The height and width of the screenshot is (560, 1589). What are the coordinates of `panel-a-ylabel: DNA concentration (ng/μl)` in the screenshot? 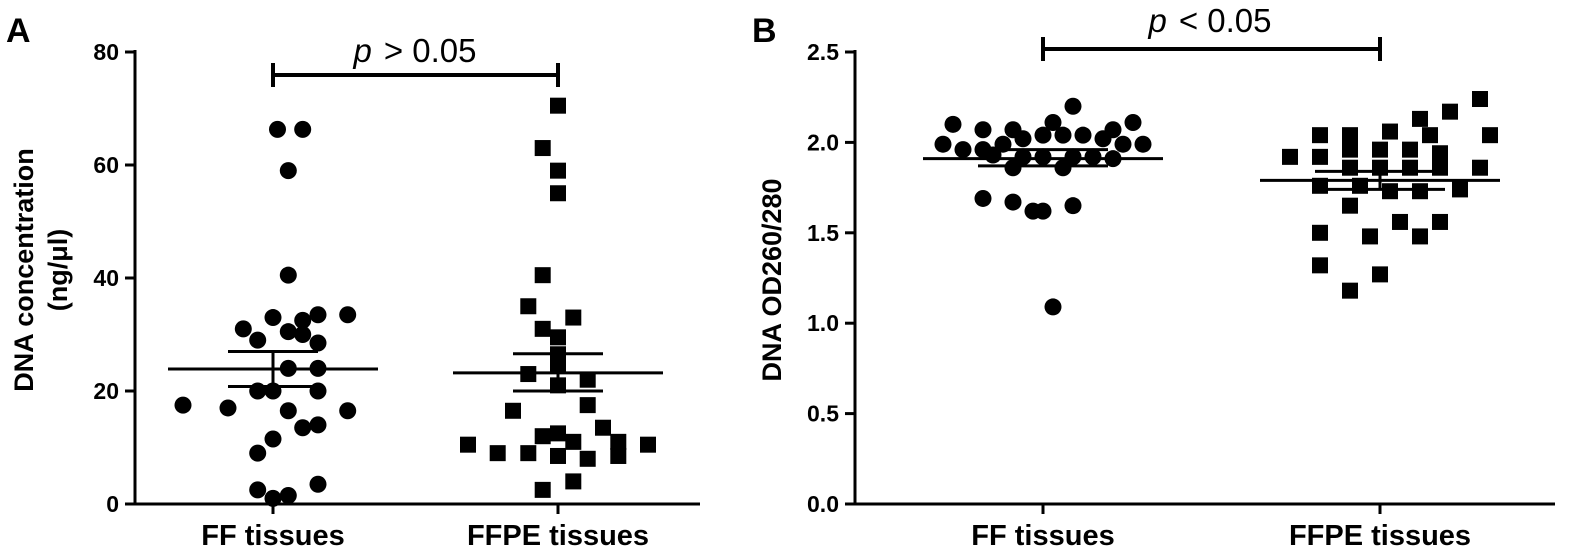 It's located at (41, 270).